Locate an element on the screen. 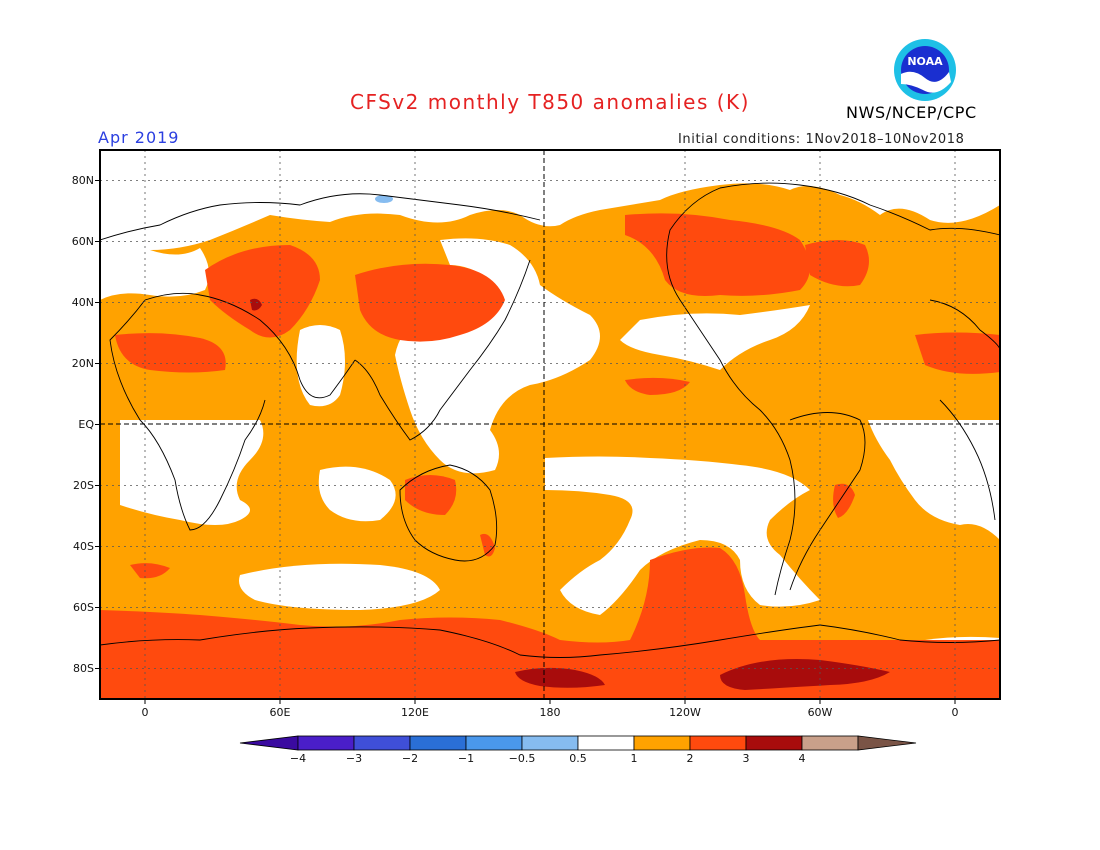 This screenshot has height=850, width=1100. lat-label: 80S is located at coordinates (83, 668).